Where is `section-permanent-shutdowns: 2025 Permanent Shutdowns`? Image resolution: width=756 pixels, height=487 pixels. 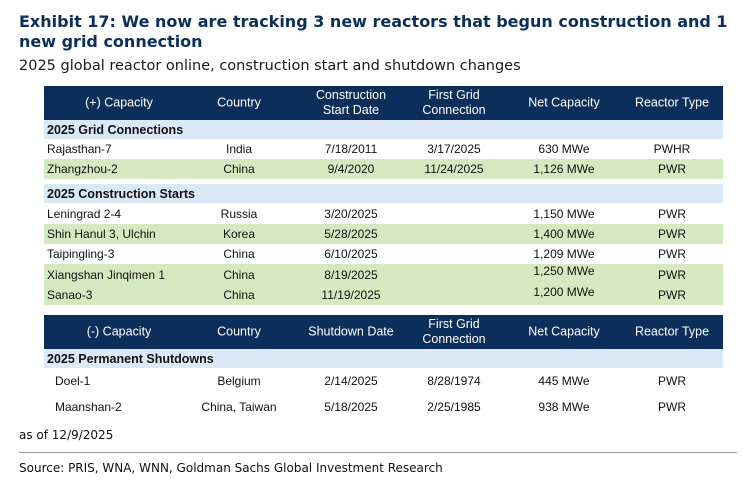
section-permanent-shutdowns: 2025 Permanent Shutdowns is located at coordinates (383, 358).